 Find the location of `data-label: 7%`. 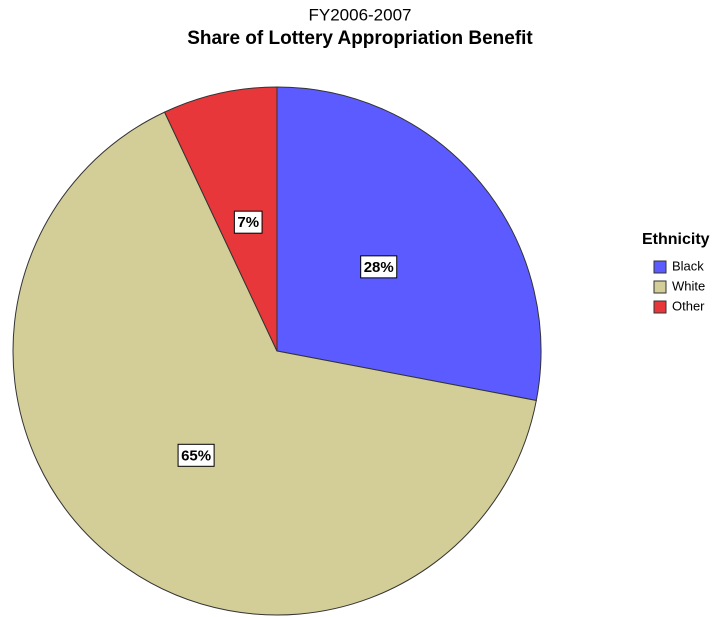

data-label: 7% is located at coordinates (248, 222).